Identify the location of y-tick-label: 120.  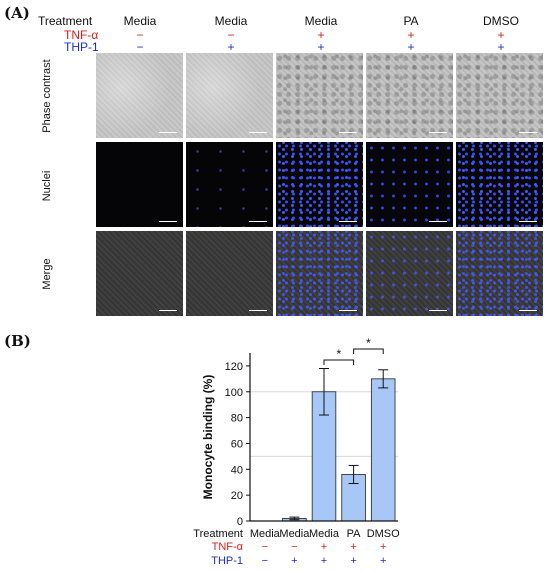
(234, 367).